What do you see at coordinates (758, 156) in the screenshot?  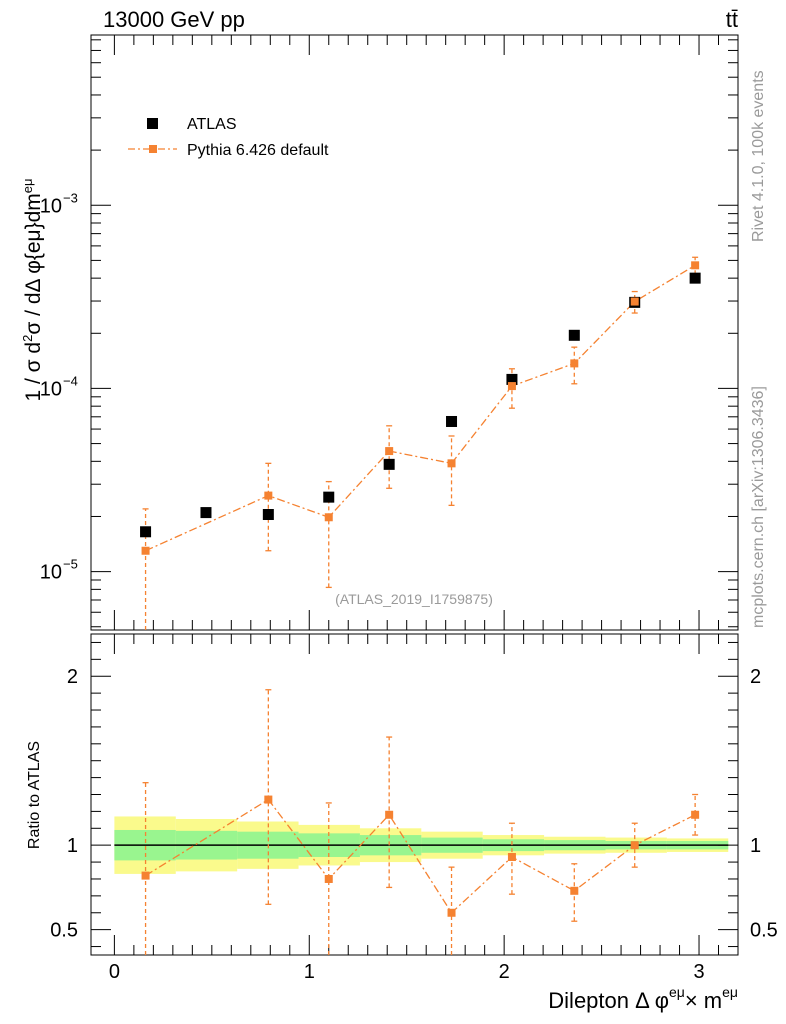 I see `rivet-version-label: Rivet 4.1.0, 100k events` at bounding box center [758, 156].